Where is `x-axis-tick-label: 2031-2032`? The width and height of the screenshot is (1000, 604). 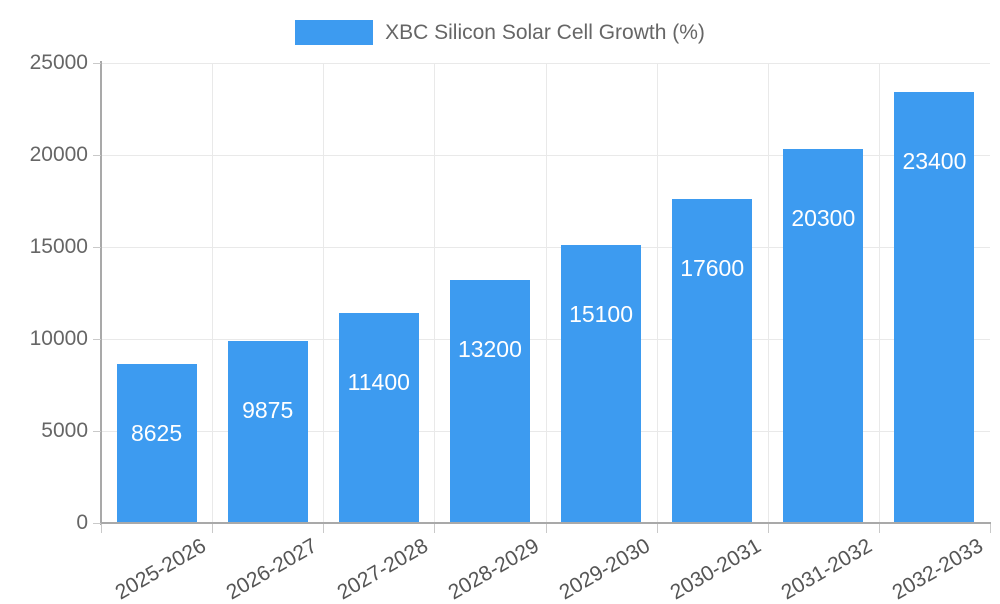 x-axis-tick-label: 2031-2032 is located at coordinates (827, 569).